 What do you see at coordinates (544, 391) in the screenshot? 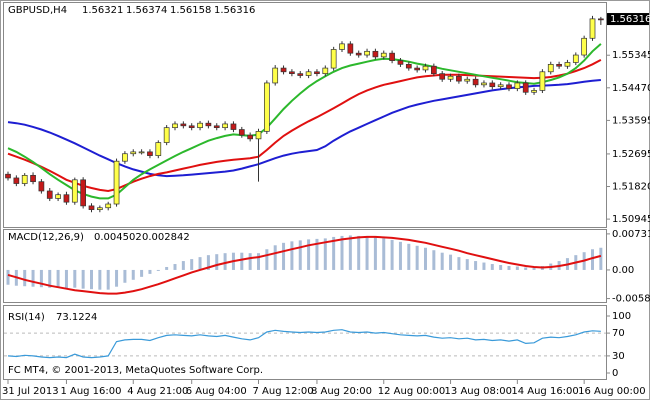
I see `x-tick-label: 14 Aug 16:00` at bounding box center [544, 391].